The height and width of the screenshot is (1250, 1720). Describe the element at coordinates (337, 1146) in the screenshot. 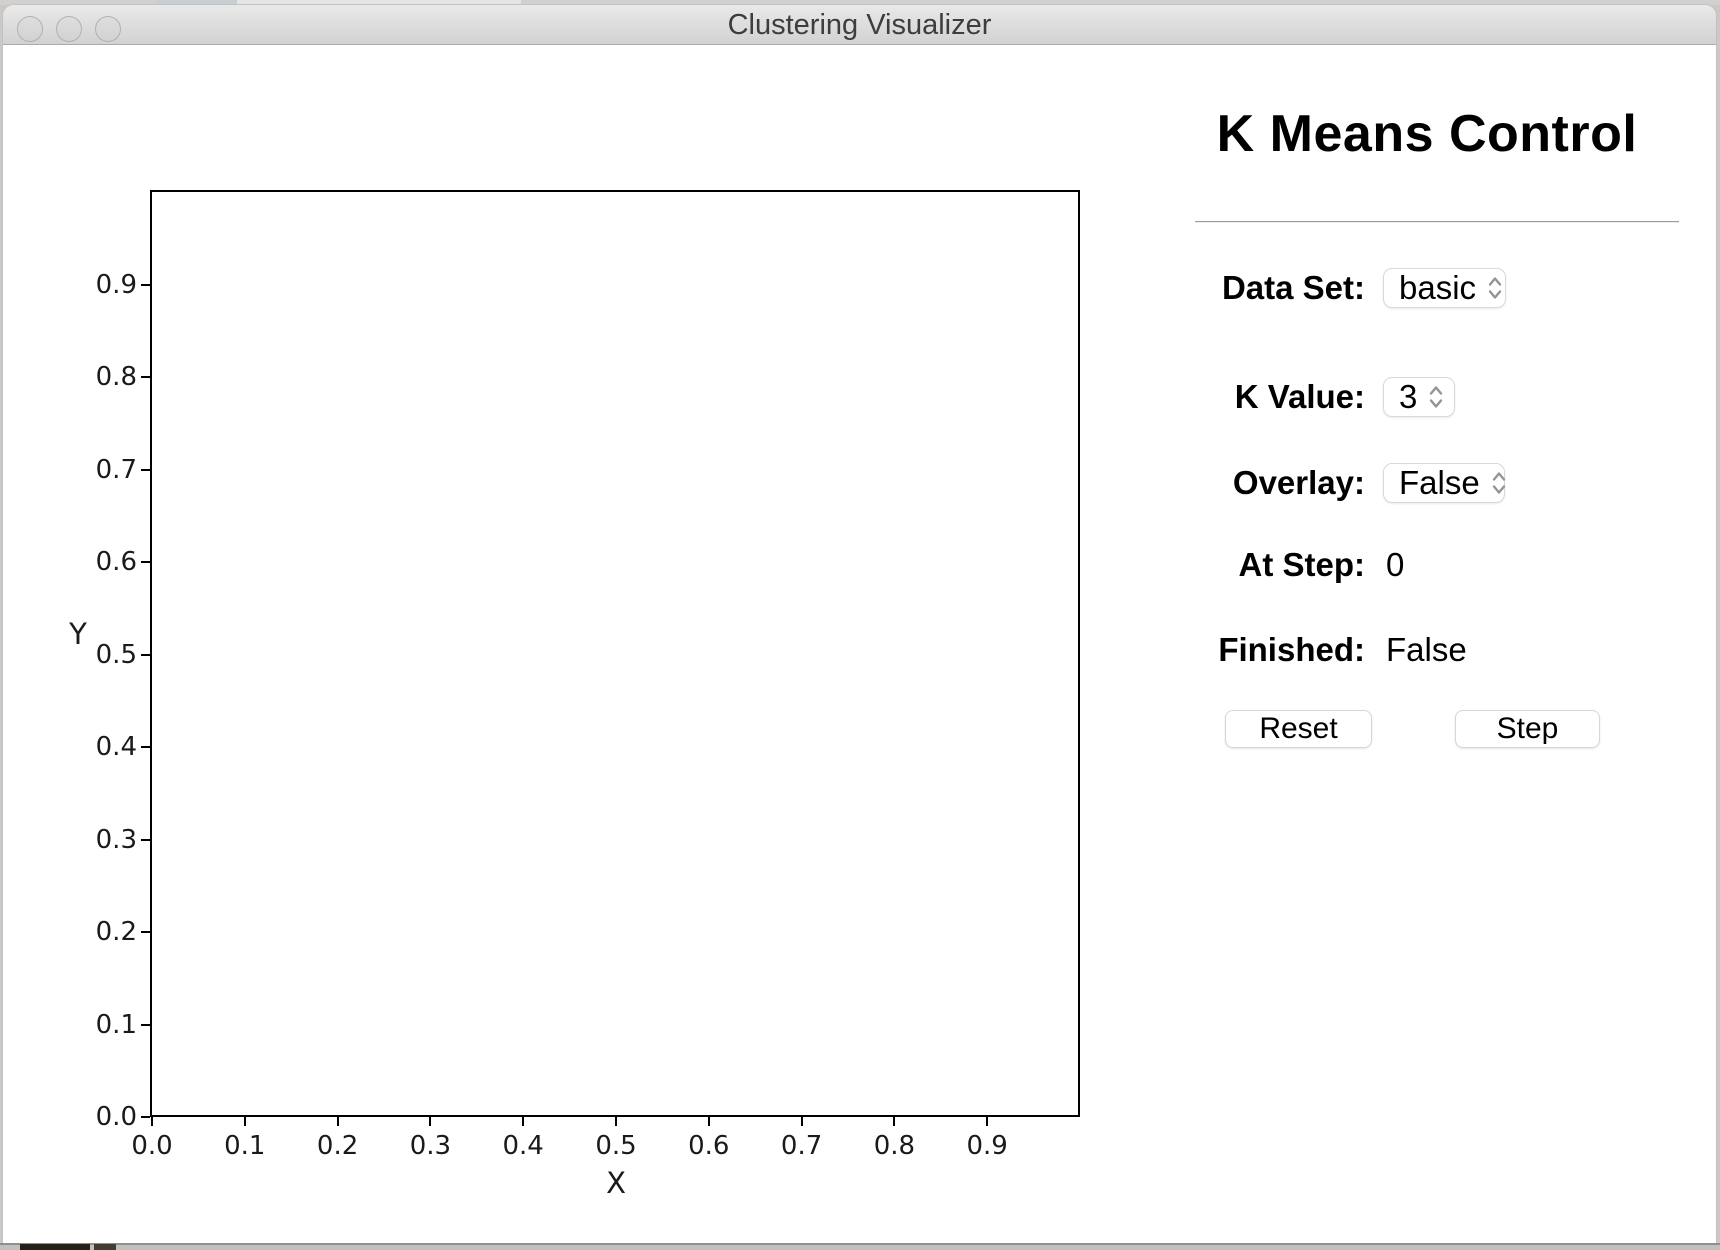

I see `x-tick-label: 0.2` at that location.